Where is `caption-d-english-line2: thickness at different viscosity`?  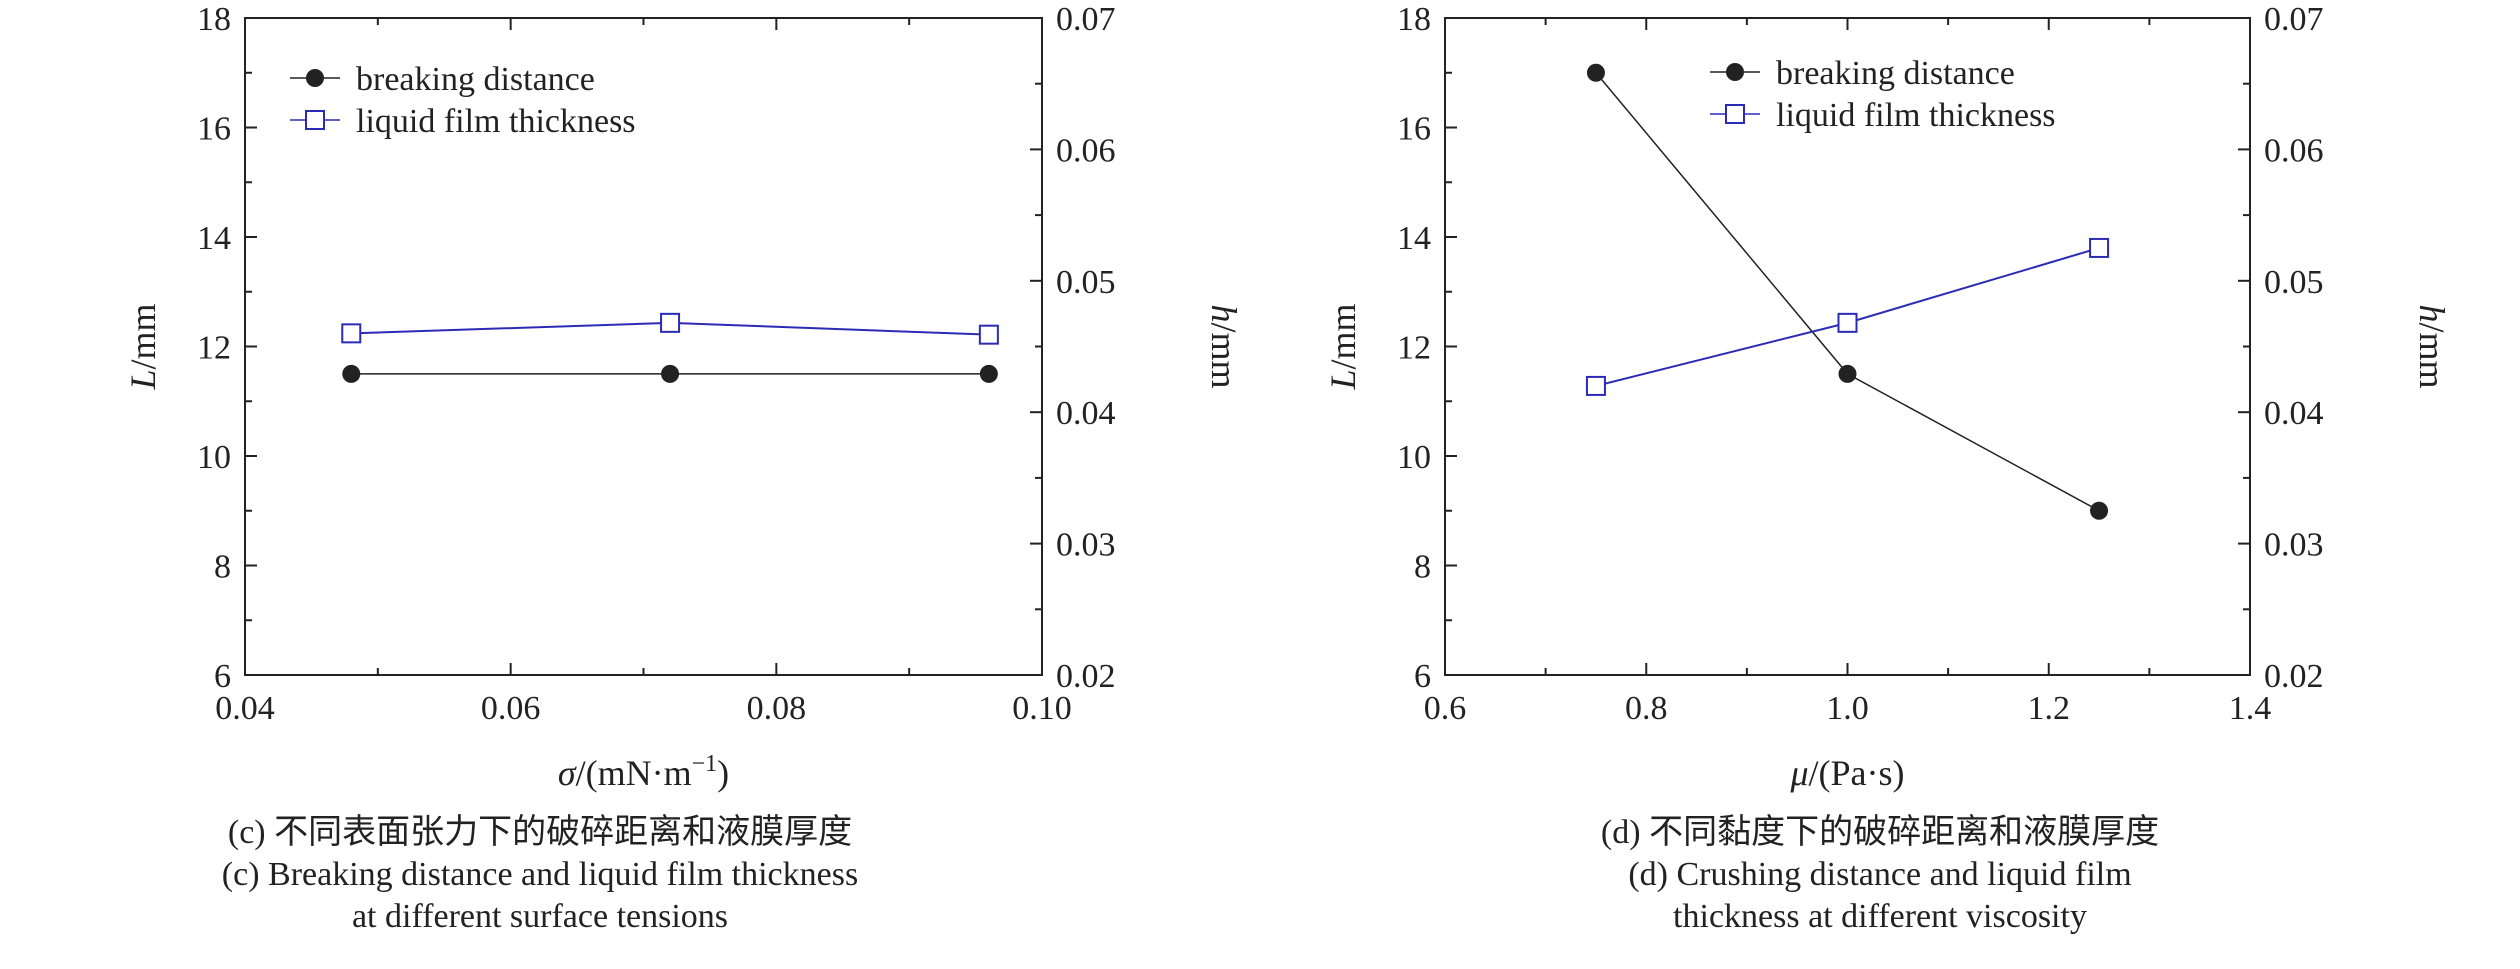
caption-d-english-line2: thickness at different viscosity is located at coordinates (1880, 916).